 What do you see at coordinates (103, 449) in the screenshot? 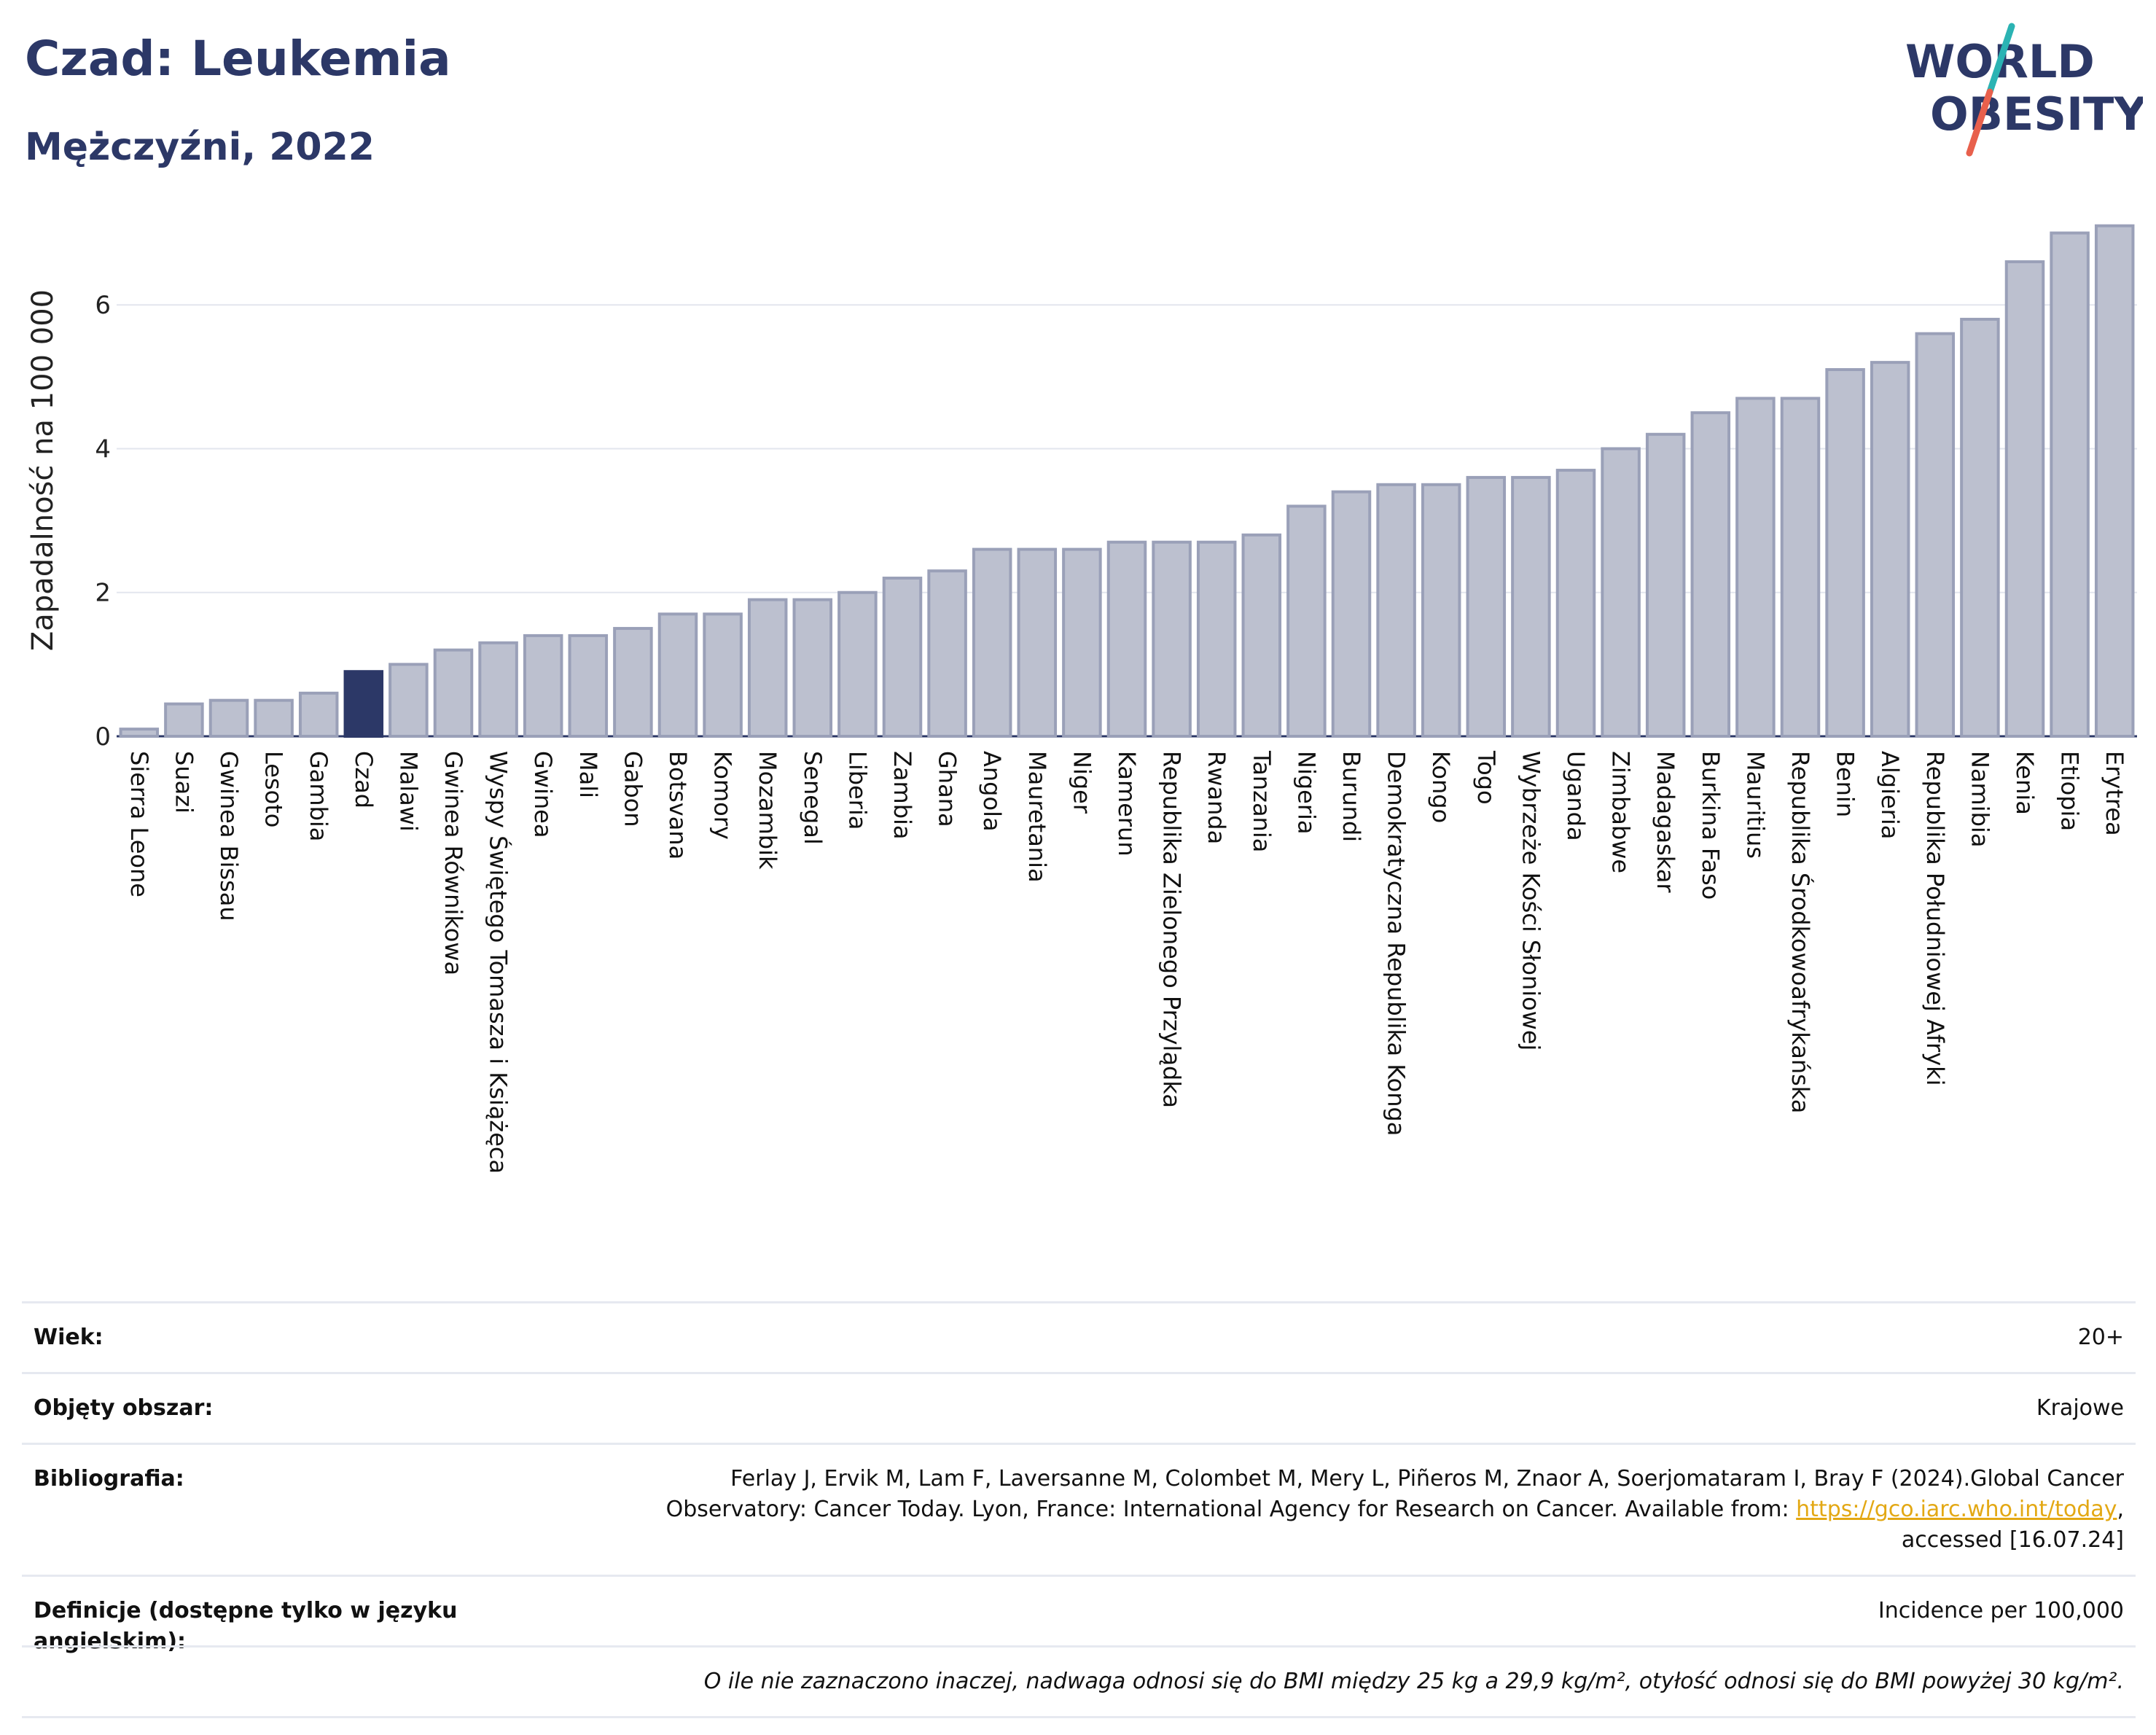
I see `y-tick-label: 4` at bounding box center [103, 449].